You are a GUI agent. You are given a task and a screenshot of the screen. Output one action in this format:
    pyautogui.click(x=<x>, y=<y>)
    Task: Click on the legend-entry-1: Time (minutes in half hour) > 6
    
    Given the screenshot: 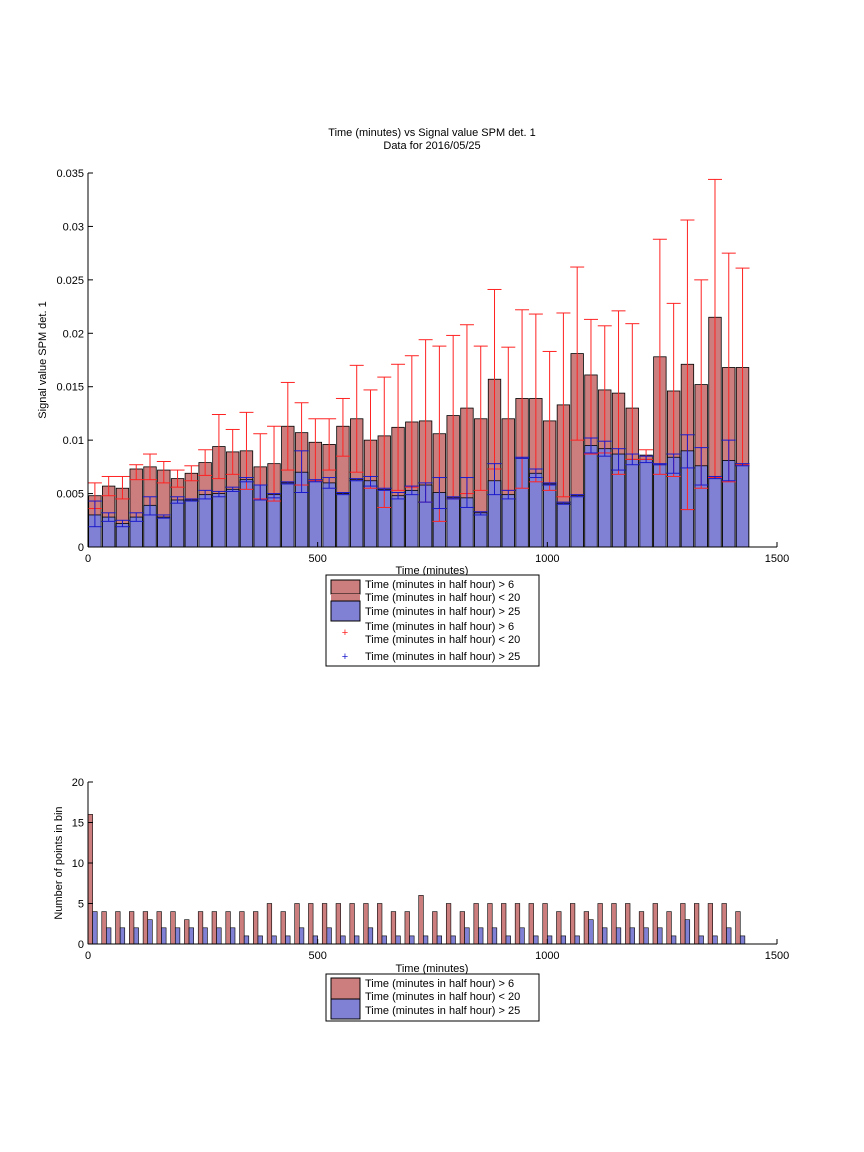 What is the action you would take?
    pyautogui.click(x=439, y=585)
    